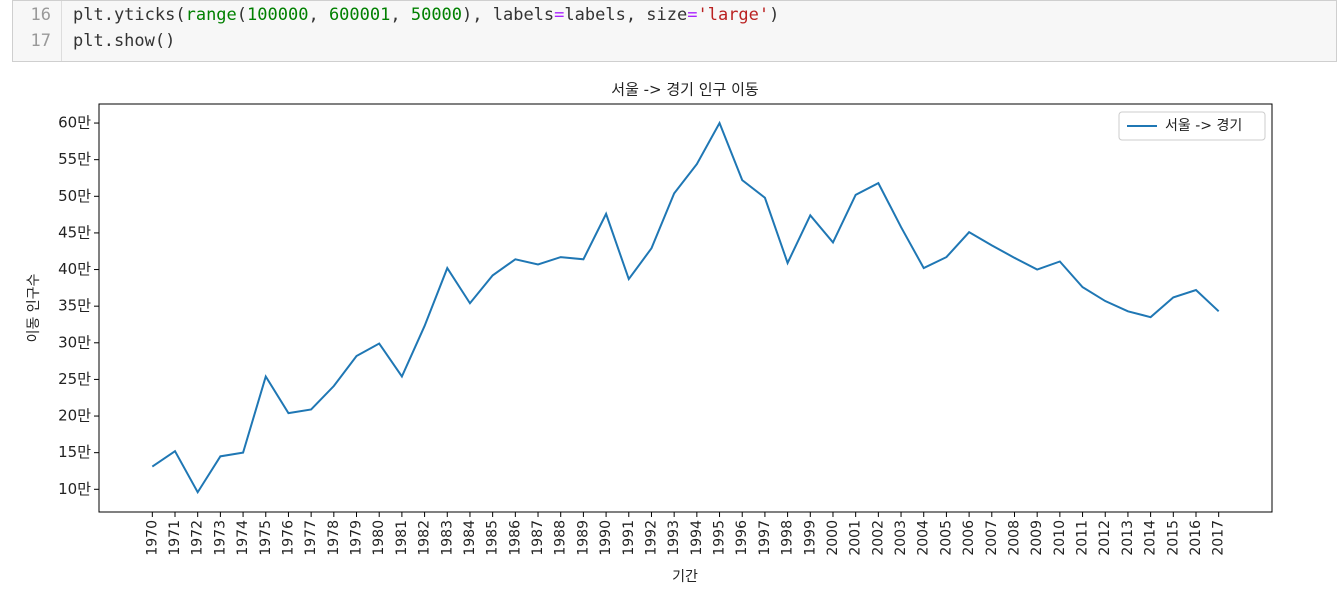 The height and width of the screenshot is (590, 1337). Describe the element at coordinates (278, 15) in the screenshot. I see `code-token: 100000` at that location.